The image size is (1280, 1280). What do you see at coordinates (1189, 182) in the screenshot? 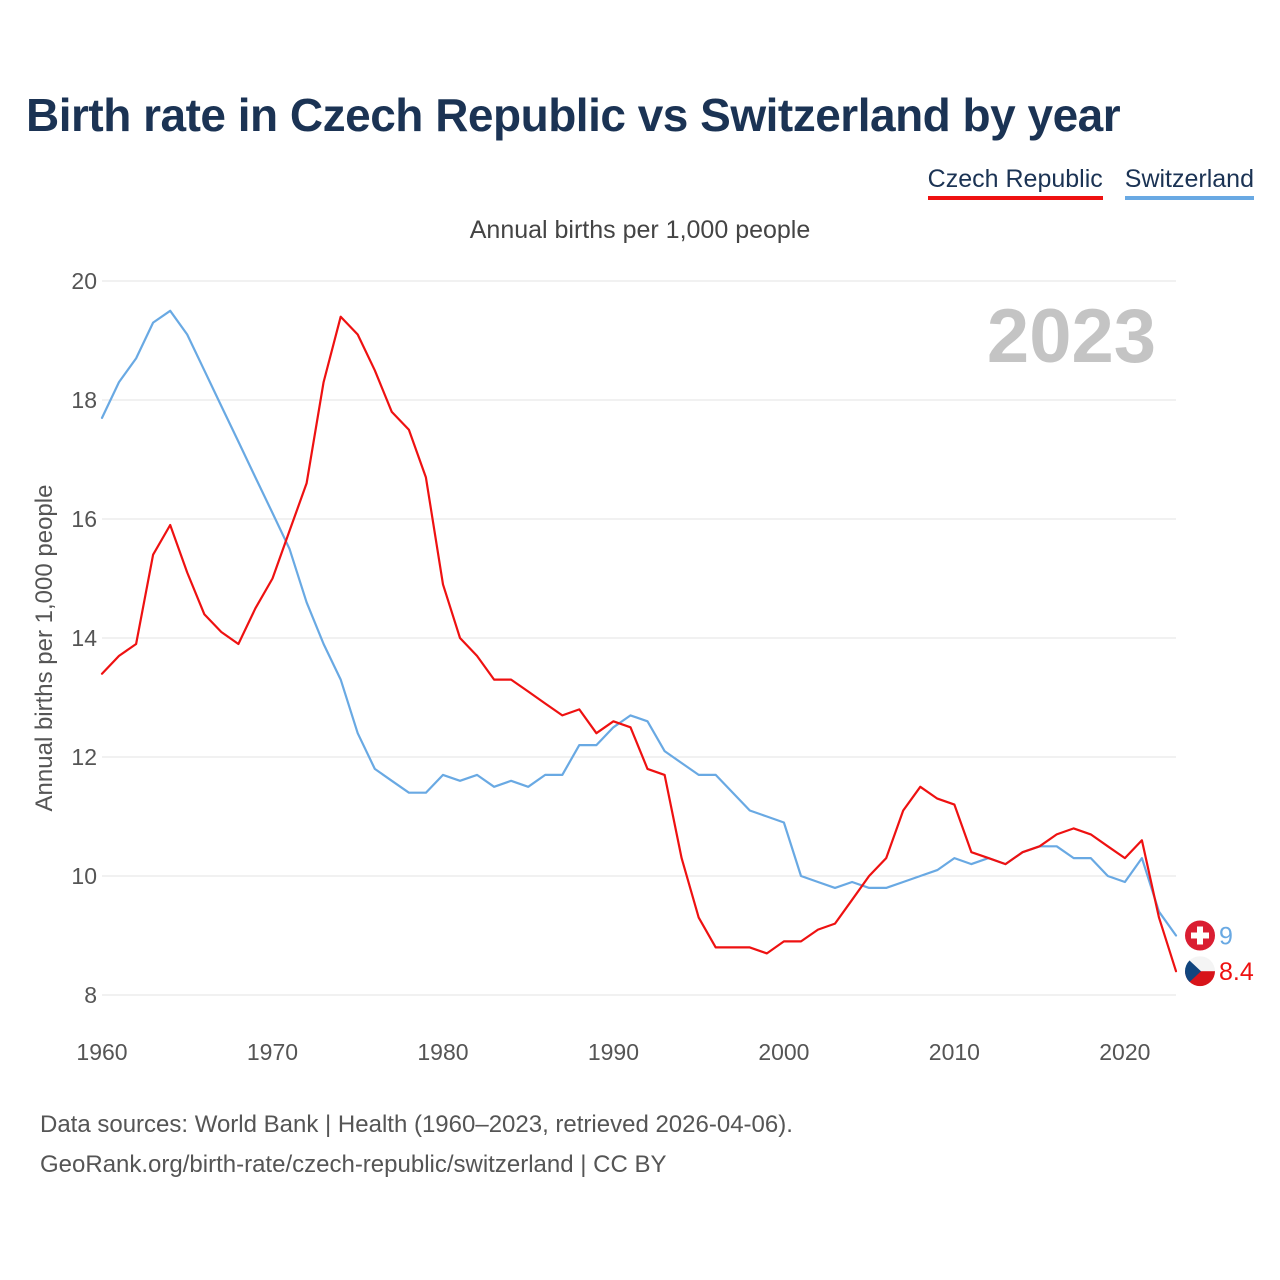
I see `legend-item-switzerland: Switzerland` at bounding box center [1189, 182].